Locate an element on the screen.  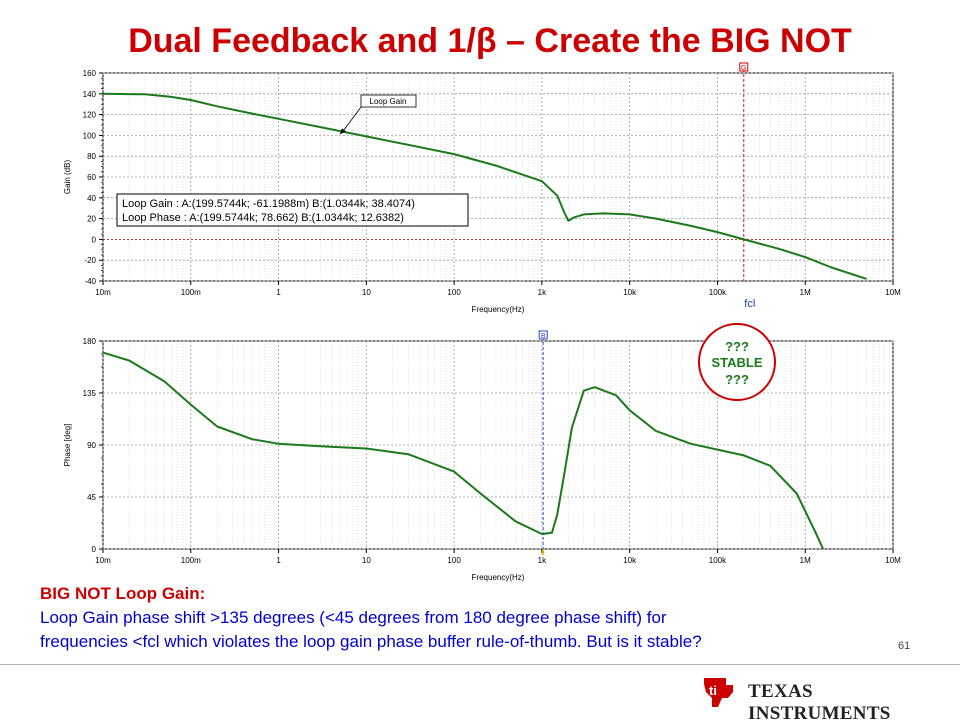
loop-gain-callout-box is located at coordinates (388, 101).